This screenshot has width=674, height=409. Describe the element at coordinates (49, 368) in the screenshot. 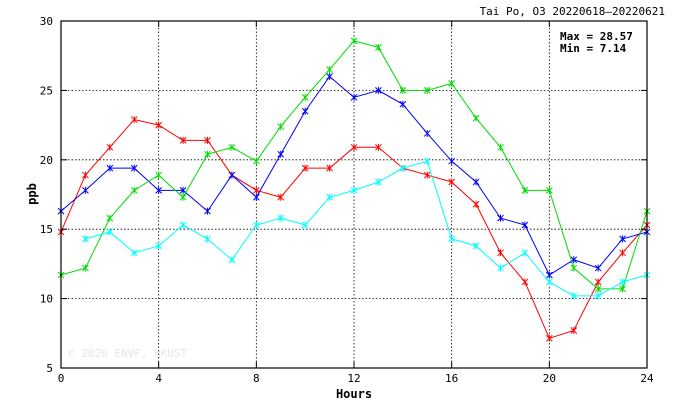

I see `y-tick-label: 5` at that location.